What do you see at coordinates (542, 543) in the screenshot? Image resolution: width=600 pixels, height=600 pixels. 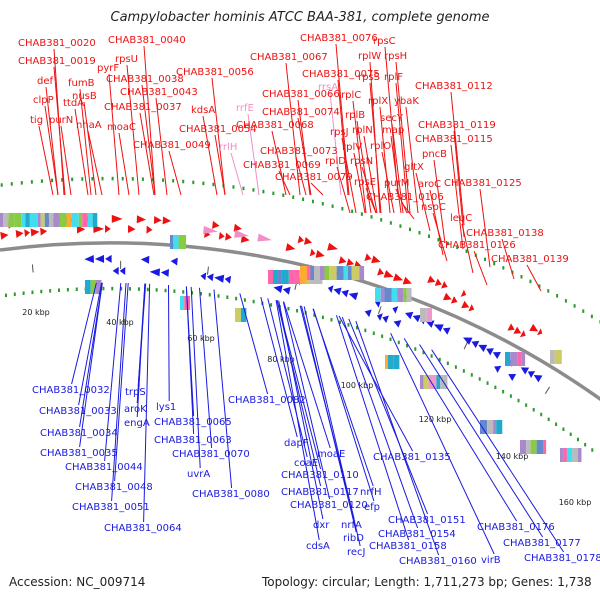 I see `reverse-gene-label: CHAB381_0177` at bounding box center [542, 543].